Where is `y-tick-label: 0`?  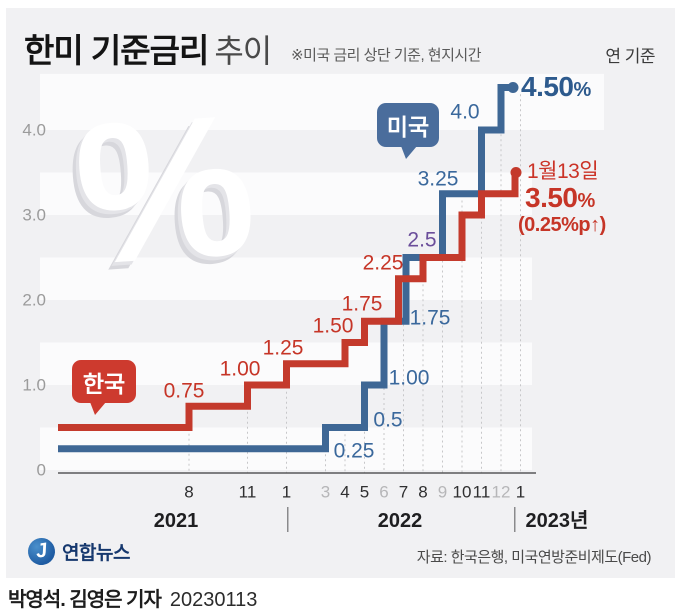 y-tick-label: 0 is located at coordinates (41, 470).